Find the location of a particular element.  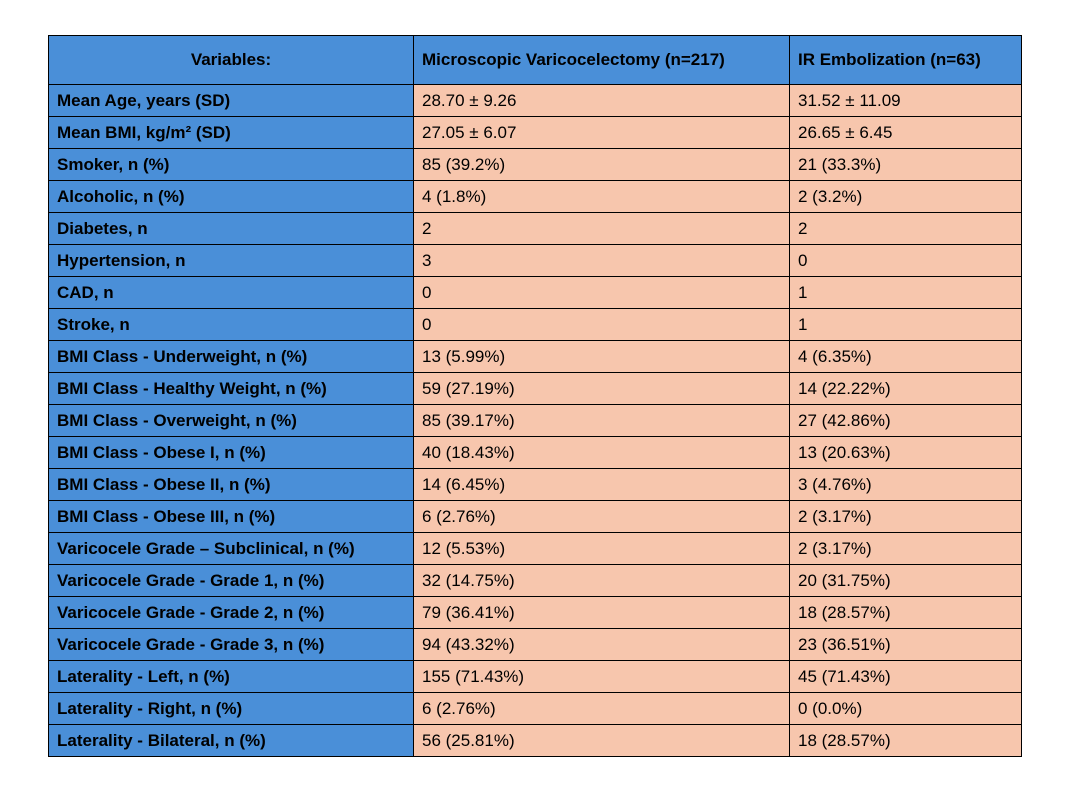

value-cell: 31.52 ± 11.09 is located at coordinates (905, 100).